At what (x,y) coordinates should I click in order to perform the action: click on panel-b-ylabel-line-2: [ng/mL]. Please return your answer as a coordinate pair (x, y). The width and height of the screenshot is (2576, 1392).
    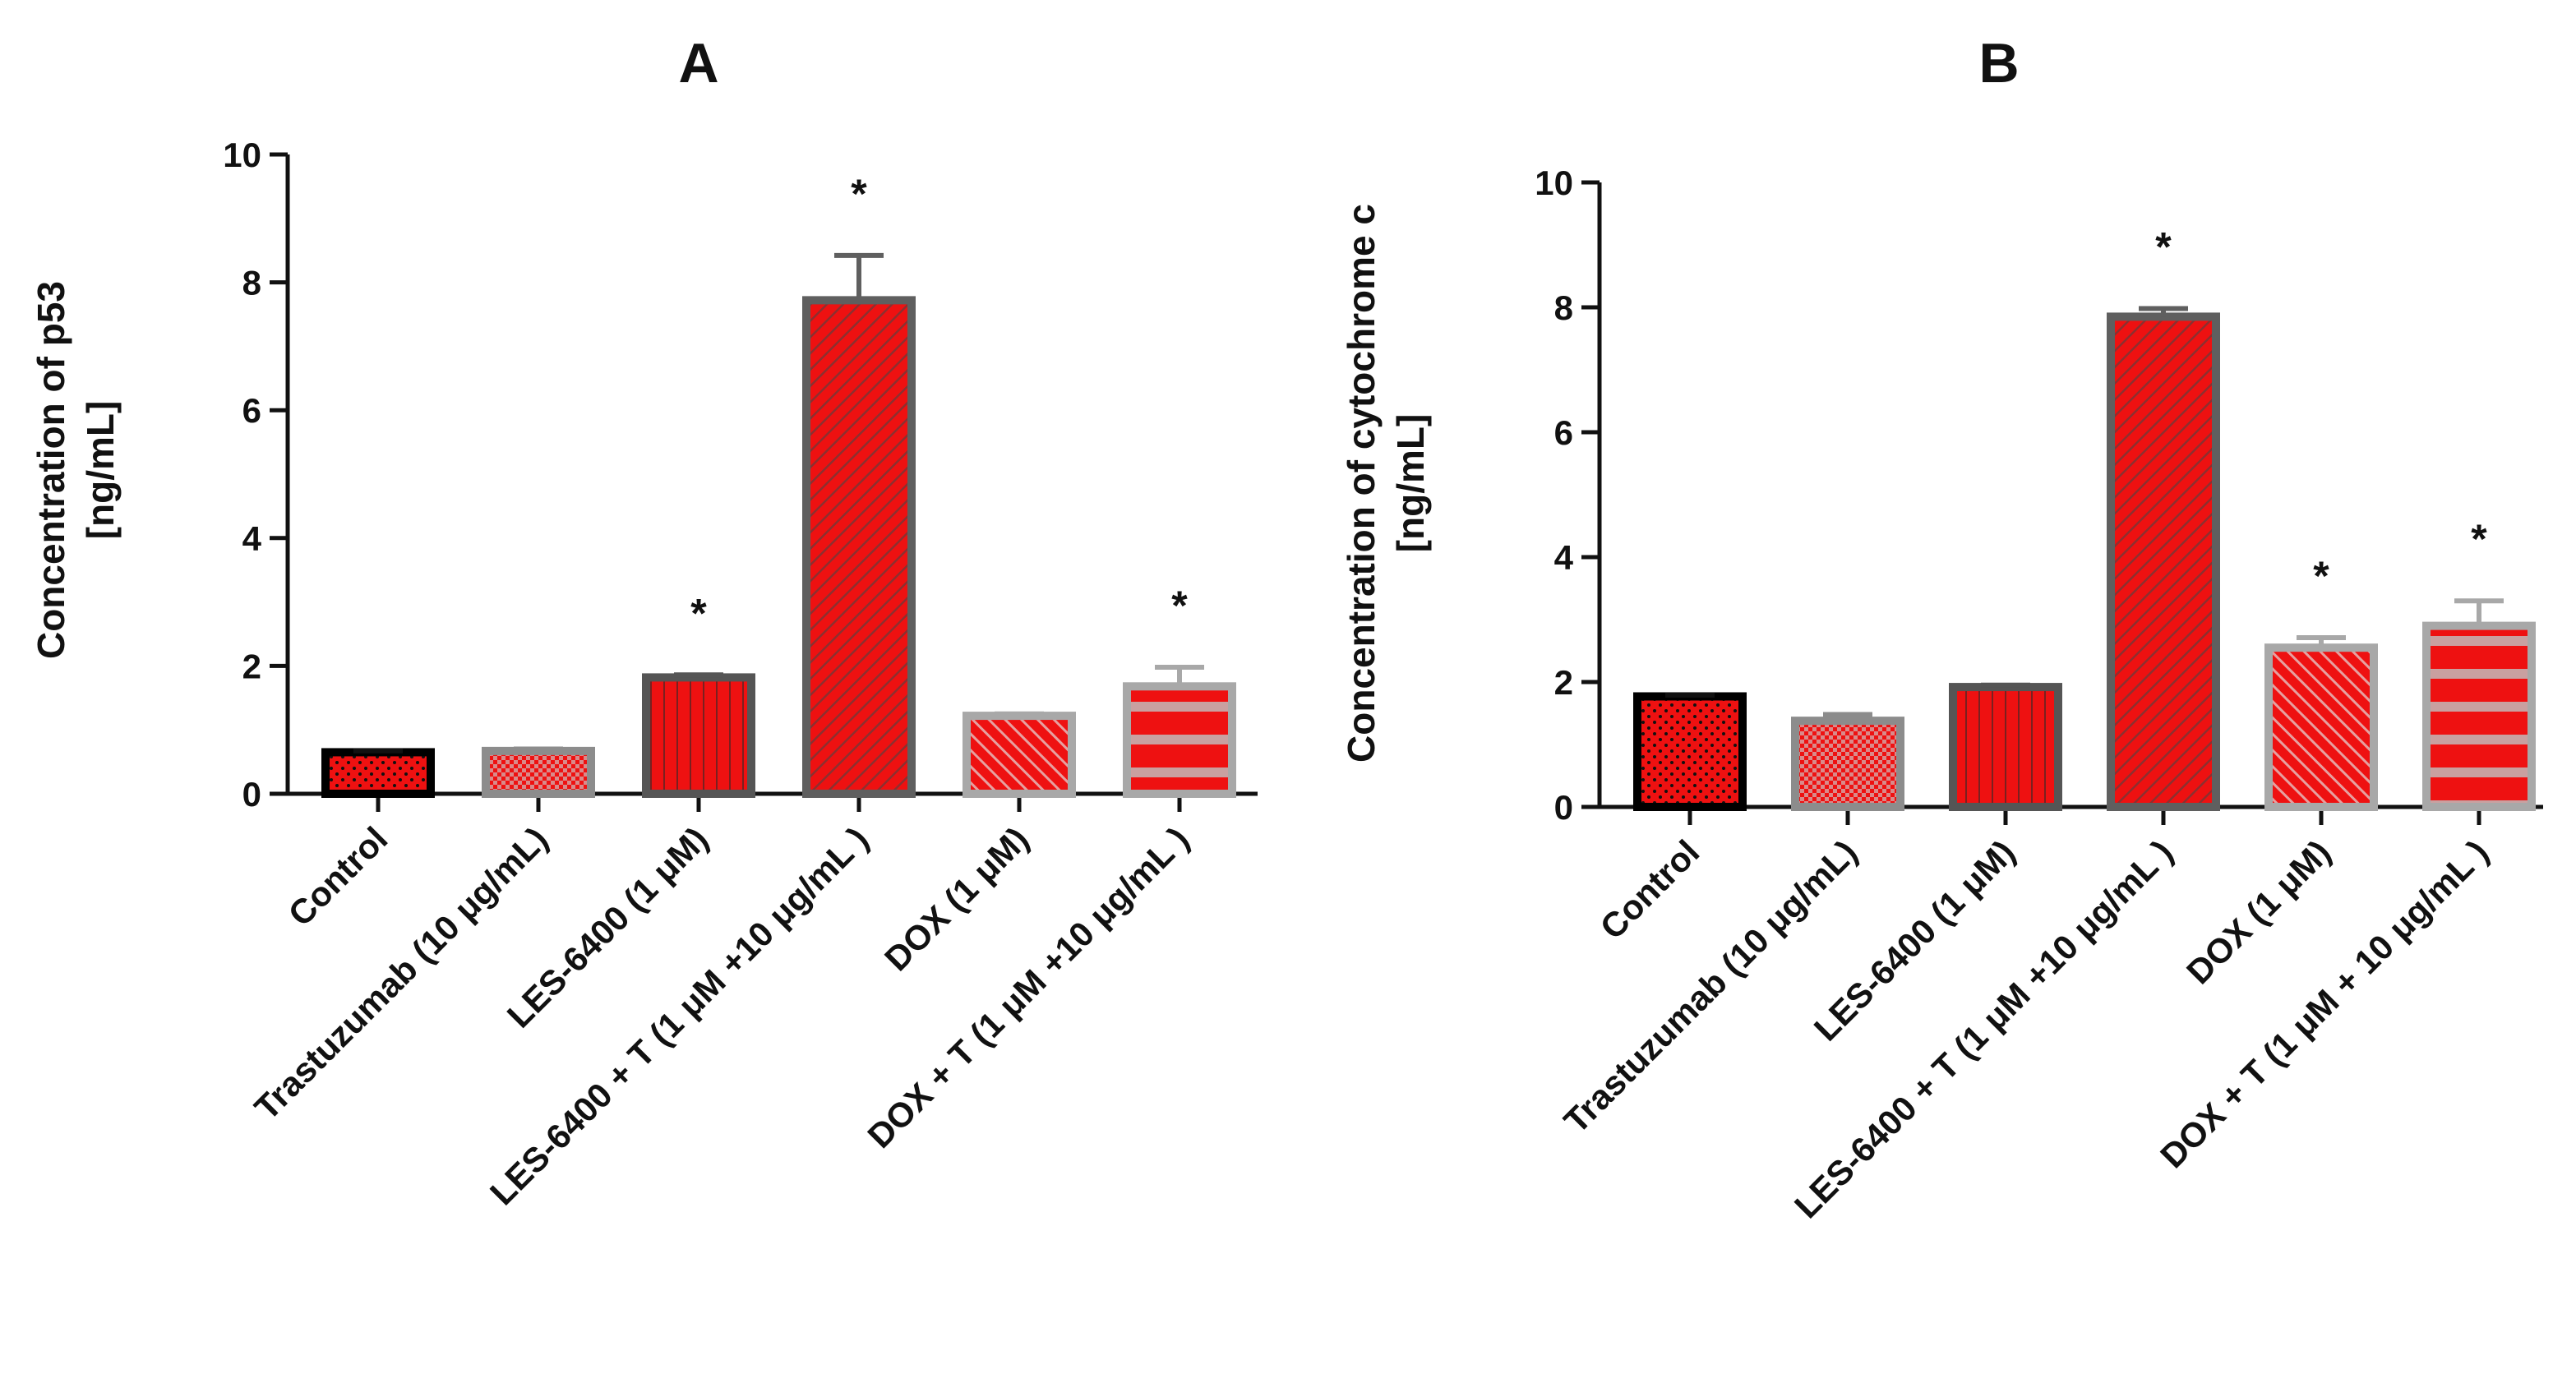
    Looking at the image, I should click on (1411, 483).